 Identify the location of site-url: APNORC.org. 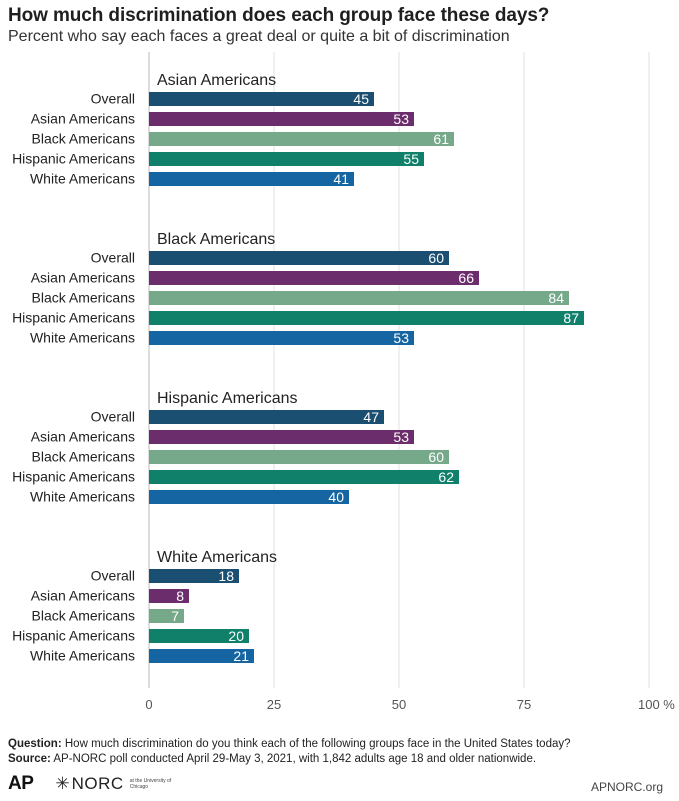
(626, 787).